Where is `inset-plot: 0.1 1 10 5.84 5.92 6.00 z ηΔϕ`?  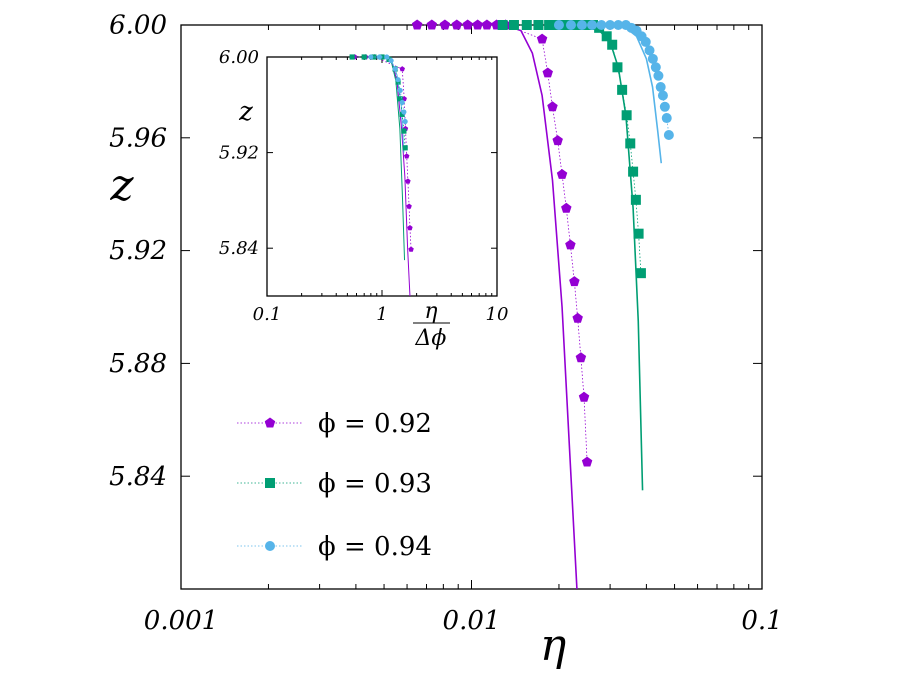 inset-plot: 0.1 1 10 5.84 5.92 6.00 z ηΔϕ is located at coordinates (364, 199).